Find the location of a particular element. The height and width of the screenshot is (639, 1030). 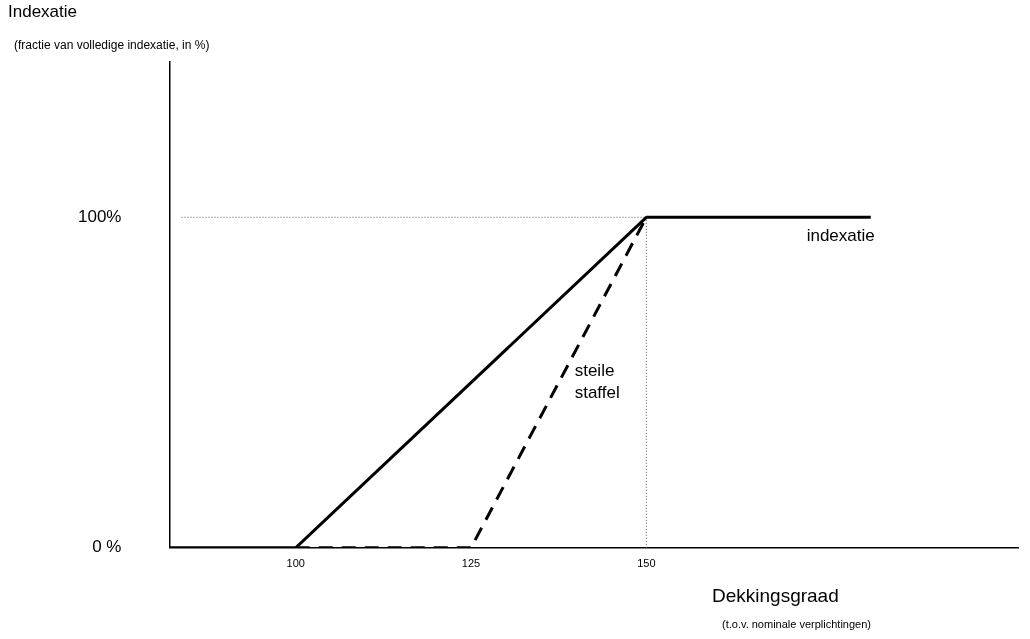

x-tick-label: 125 is located at coordinates (471, 563).